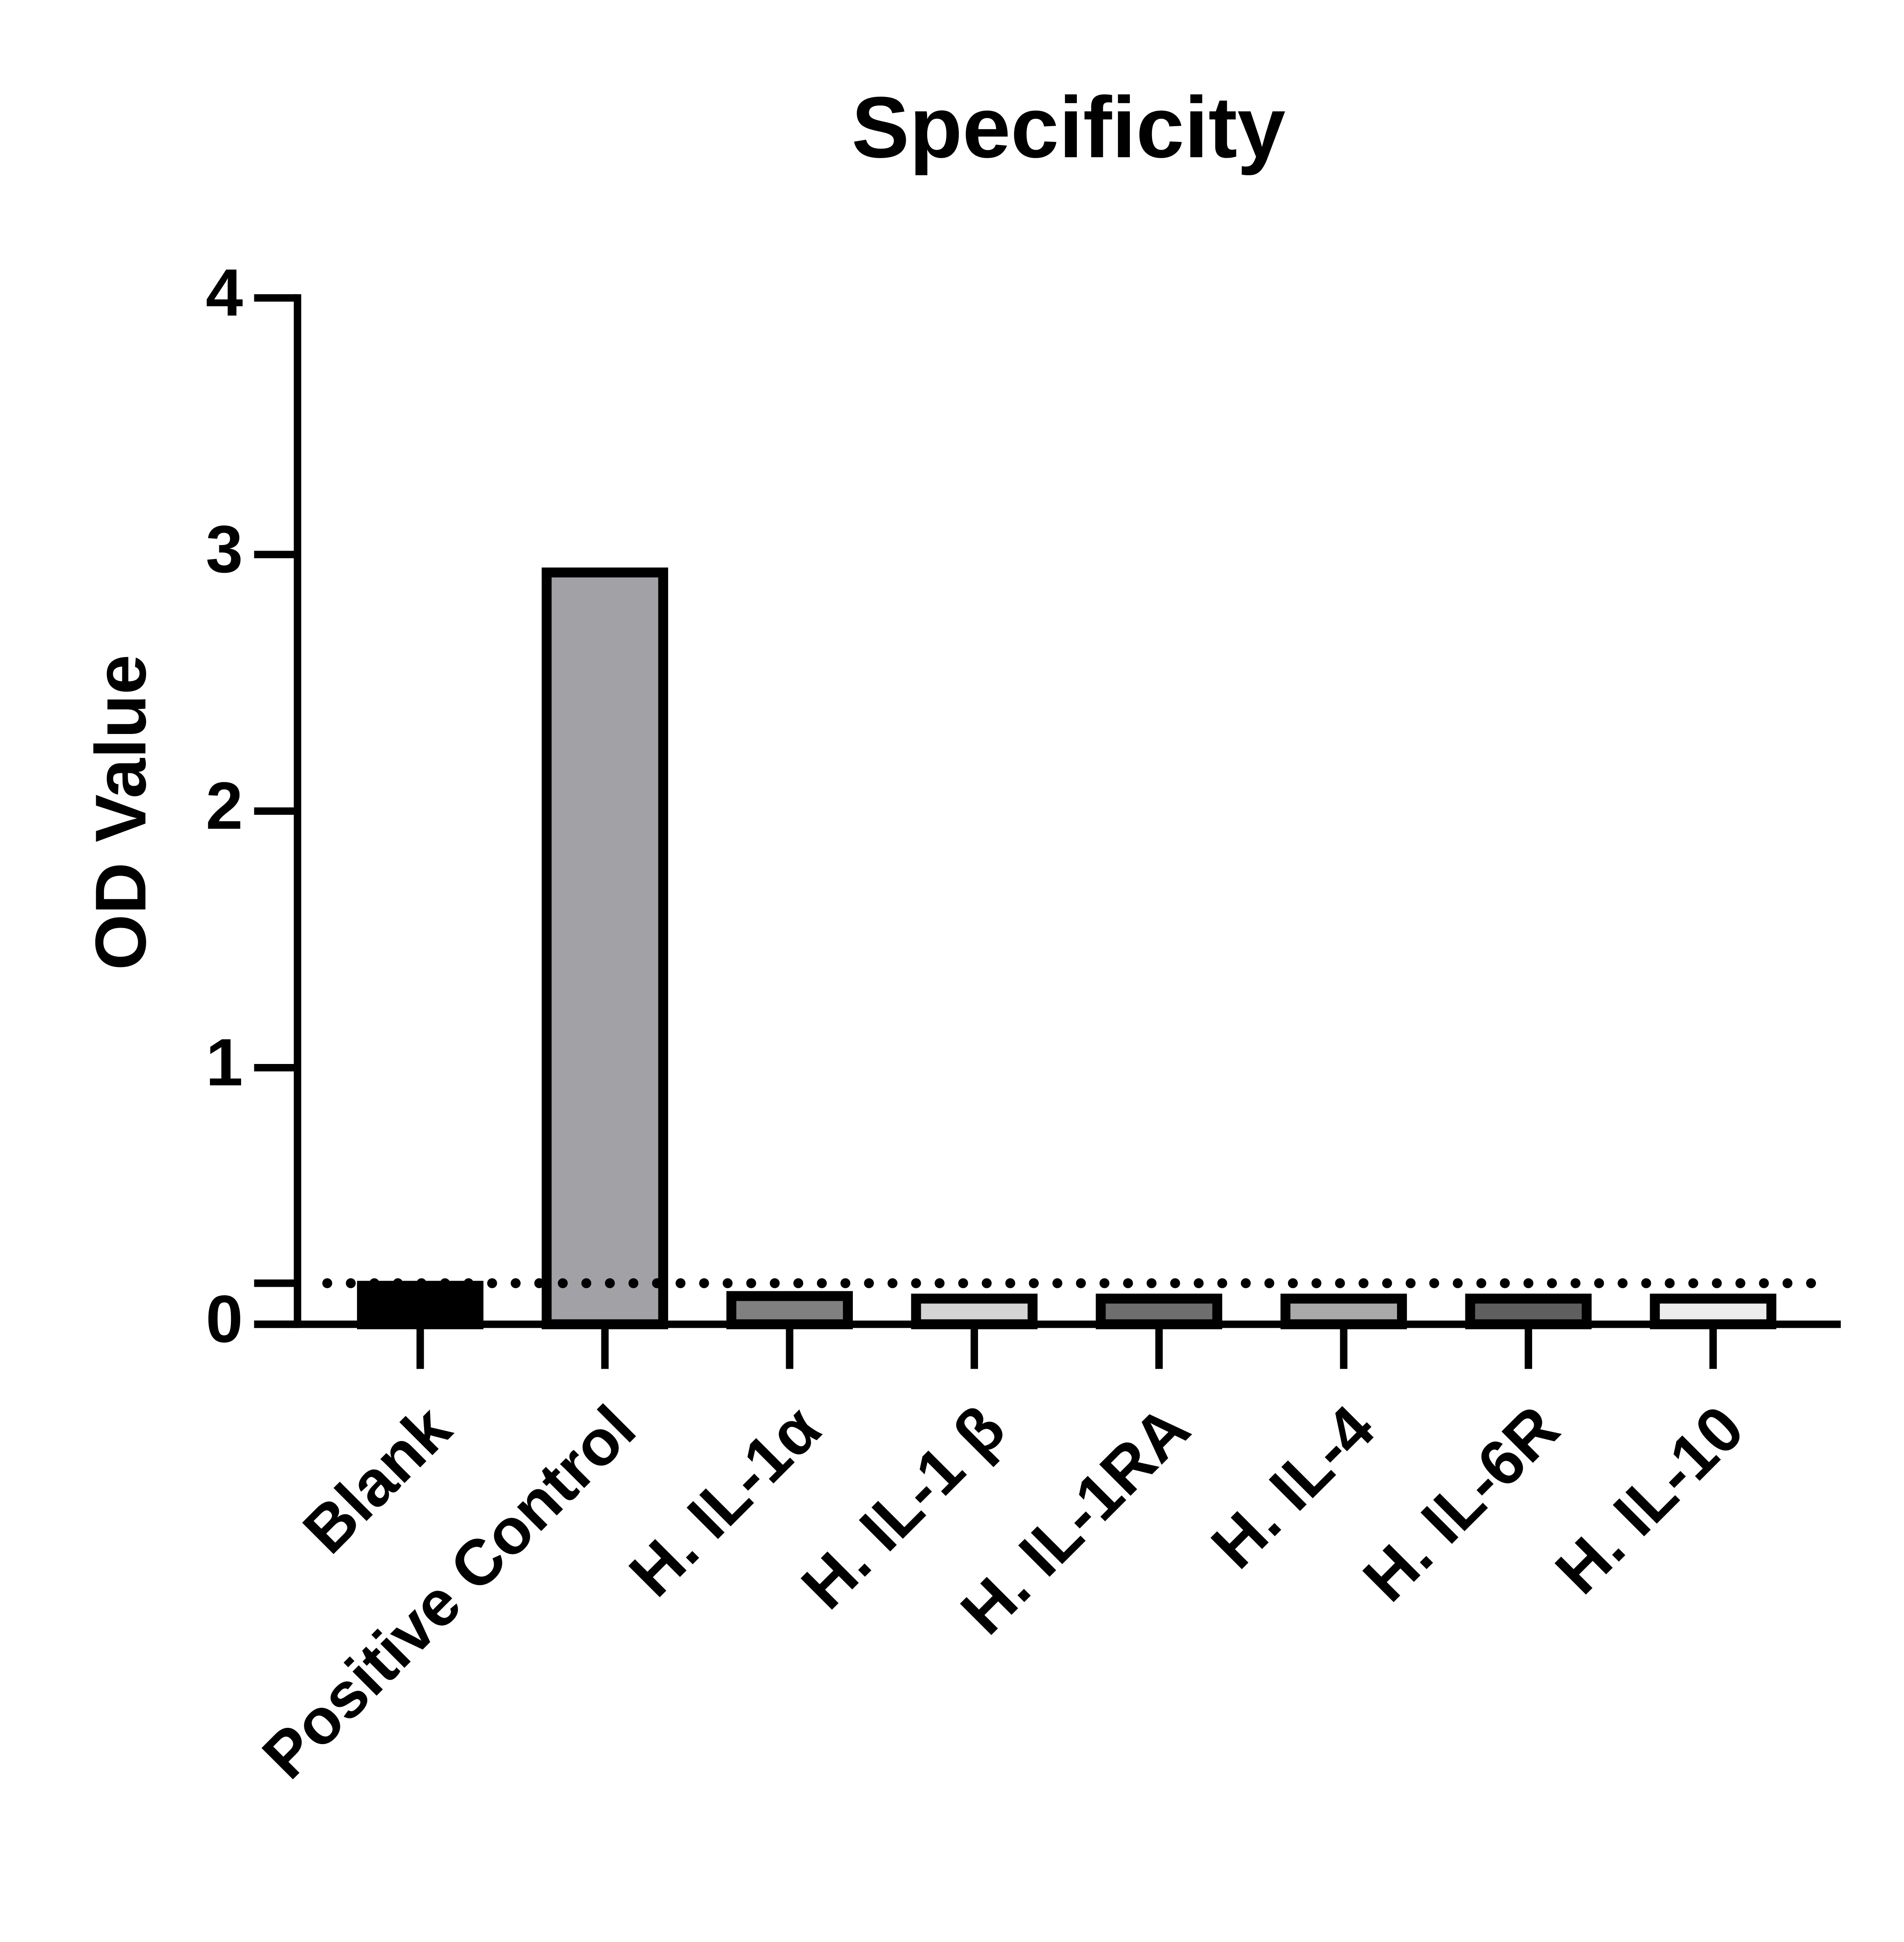 This screenshot has width=1904, height=1942. What do you see at coordinates (376, 1479) in the screenshot?
I see `x-tick-label: Blank` at bounding box center [376, 1479].